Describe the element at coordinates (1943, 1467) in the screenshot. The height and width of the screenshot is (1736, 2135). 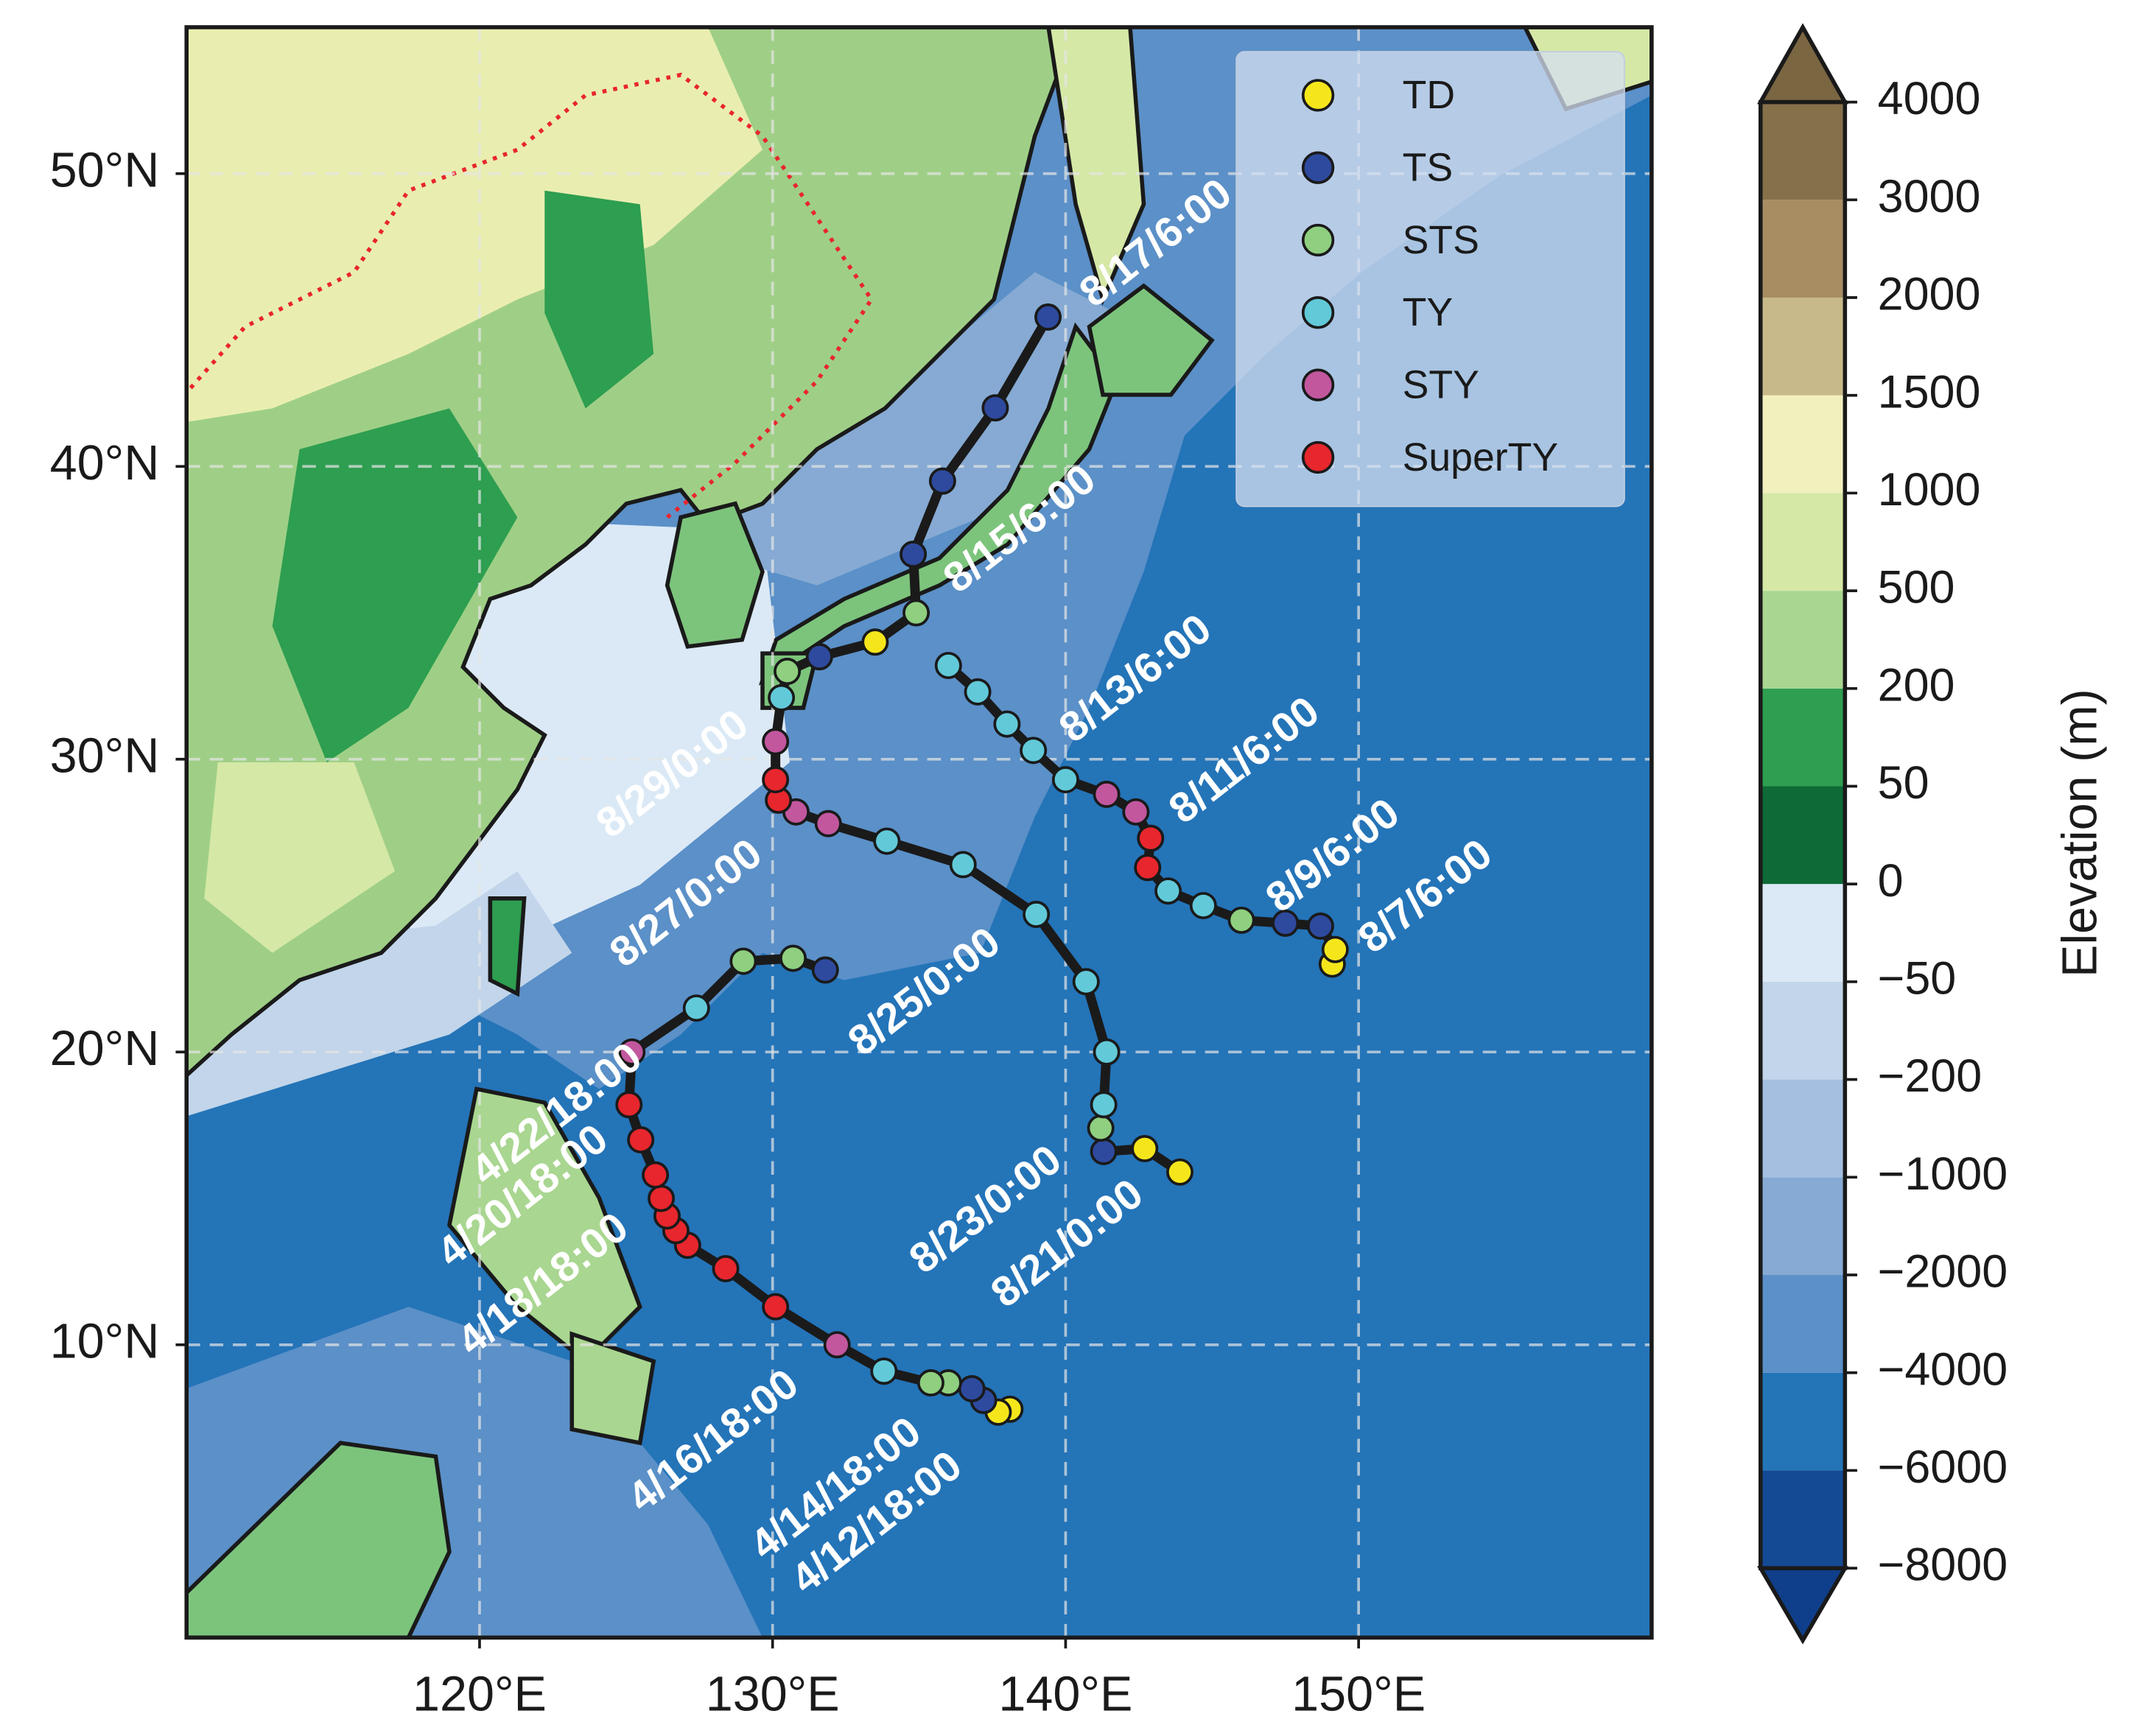
I see `colorbar-tick-label: −6000` at that location.